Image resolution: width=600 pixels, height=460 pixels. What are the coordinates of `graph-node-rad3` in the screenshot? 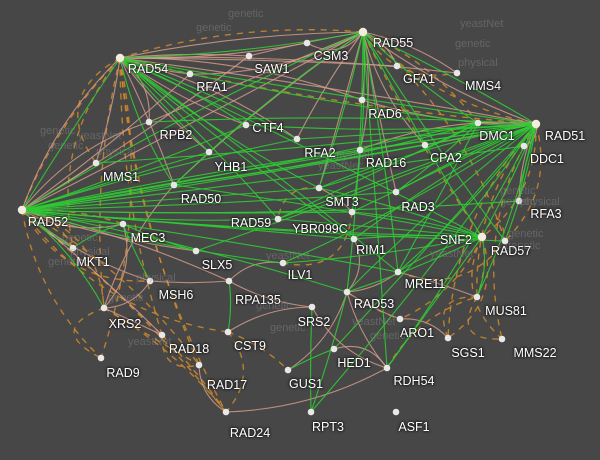 It's located at (396, 192).